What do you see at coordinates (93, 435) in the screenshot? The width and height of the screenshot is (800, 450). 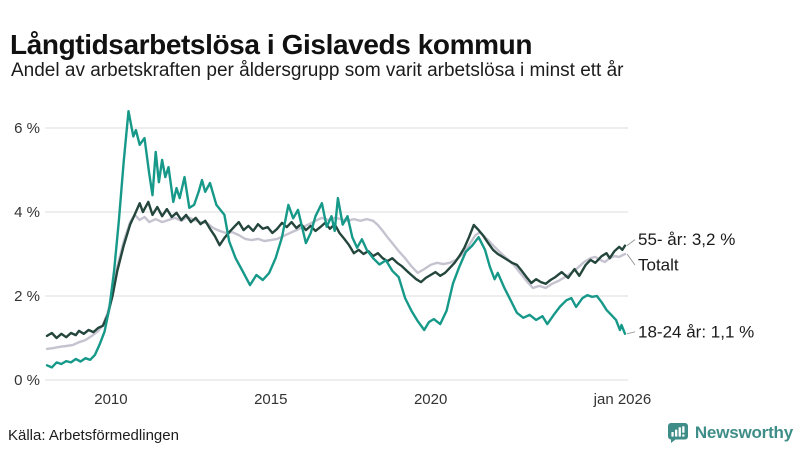 I see `source-note: Källa: Arbetsförmedlingen` at bounding box center [93, 435].